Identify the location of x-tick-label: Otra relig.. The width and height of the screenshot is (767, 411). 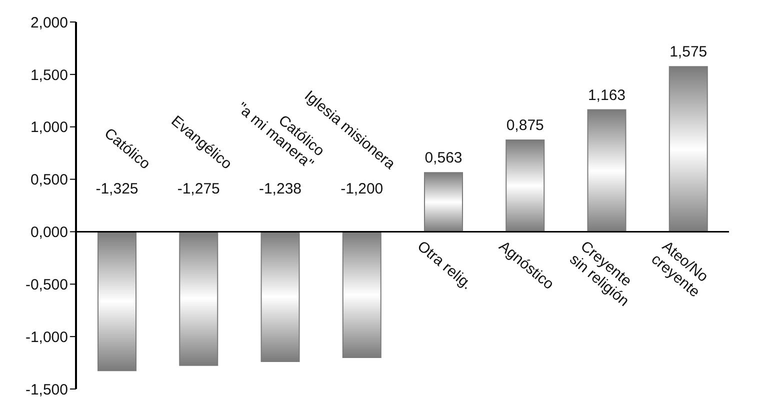
(445, 266).